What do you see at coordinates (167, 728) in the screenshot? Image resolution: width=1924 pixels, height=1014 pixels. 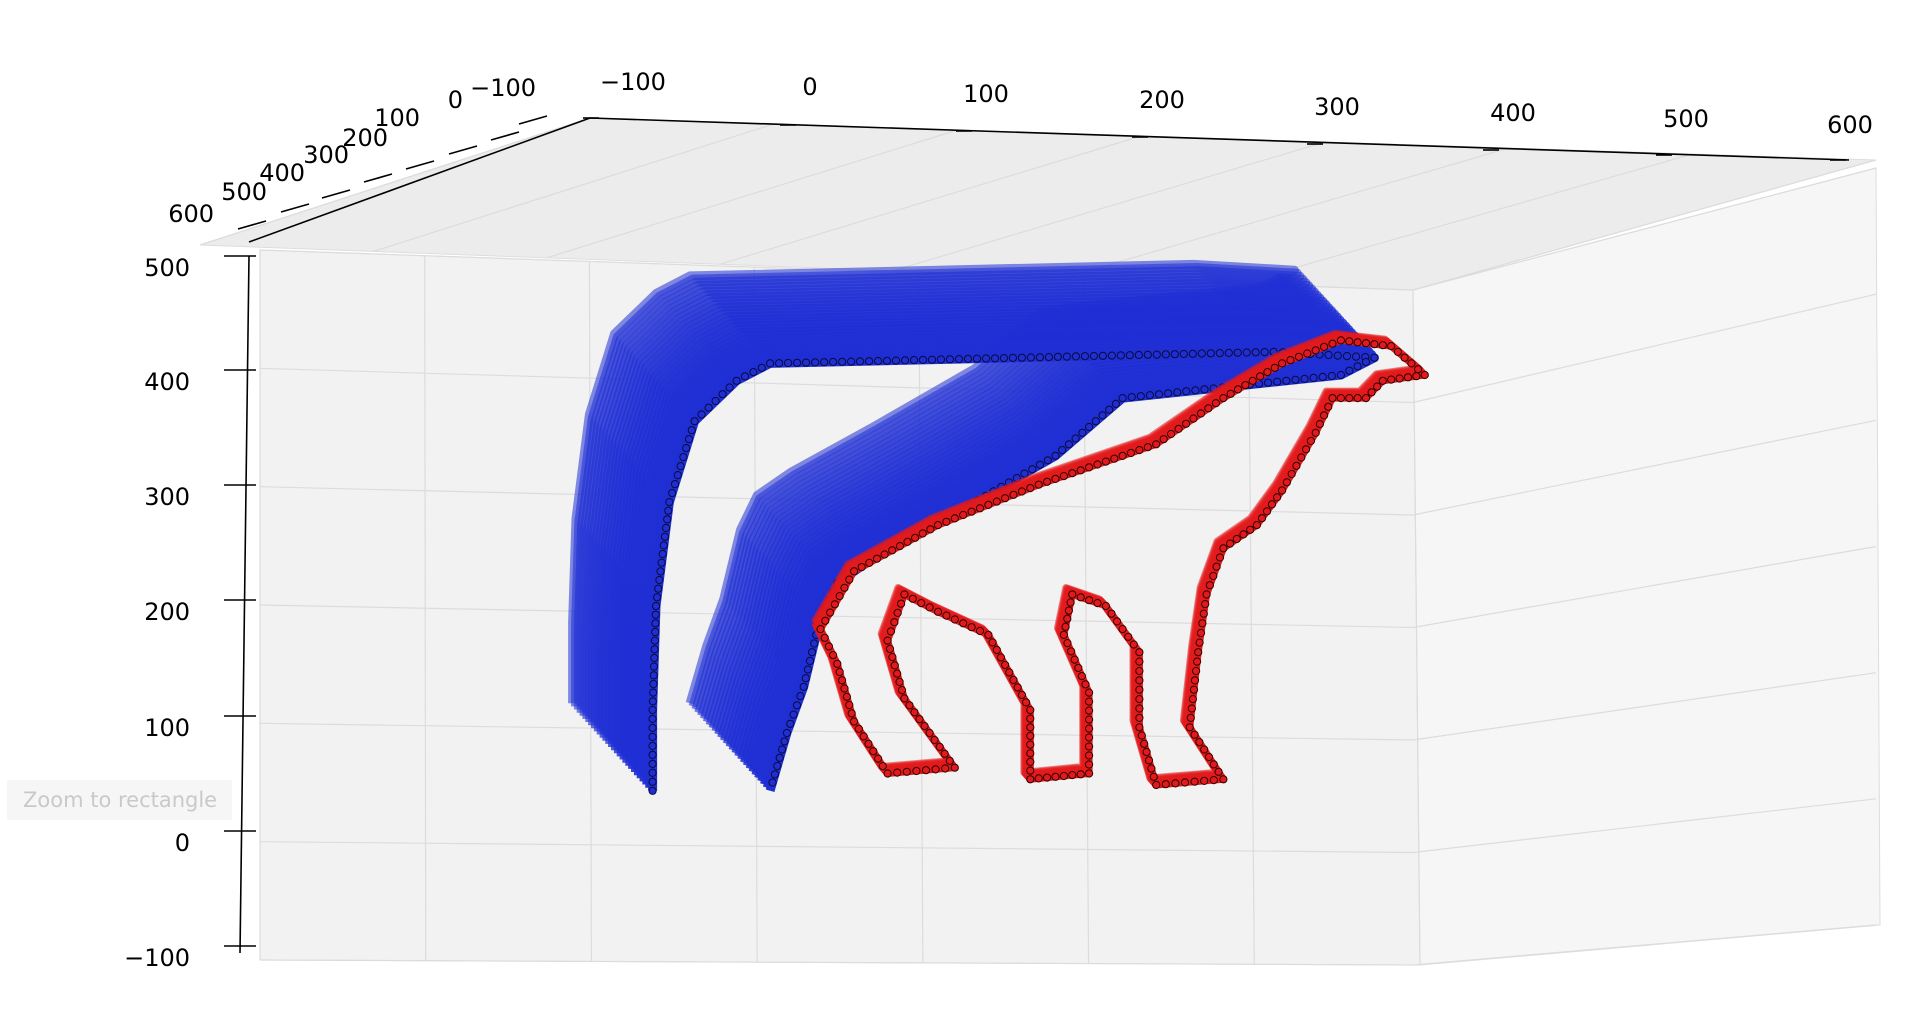 I see `z-tick-label: 100` at bounding box center [167, 728].